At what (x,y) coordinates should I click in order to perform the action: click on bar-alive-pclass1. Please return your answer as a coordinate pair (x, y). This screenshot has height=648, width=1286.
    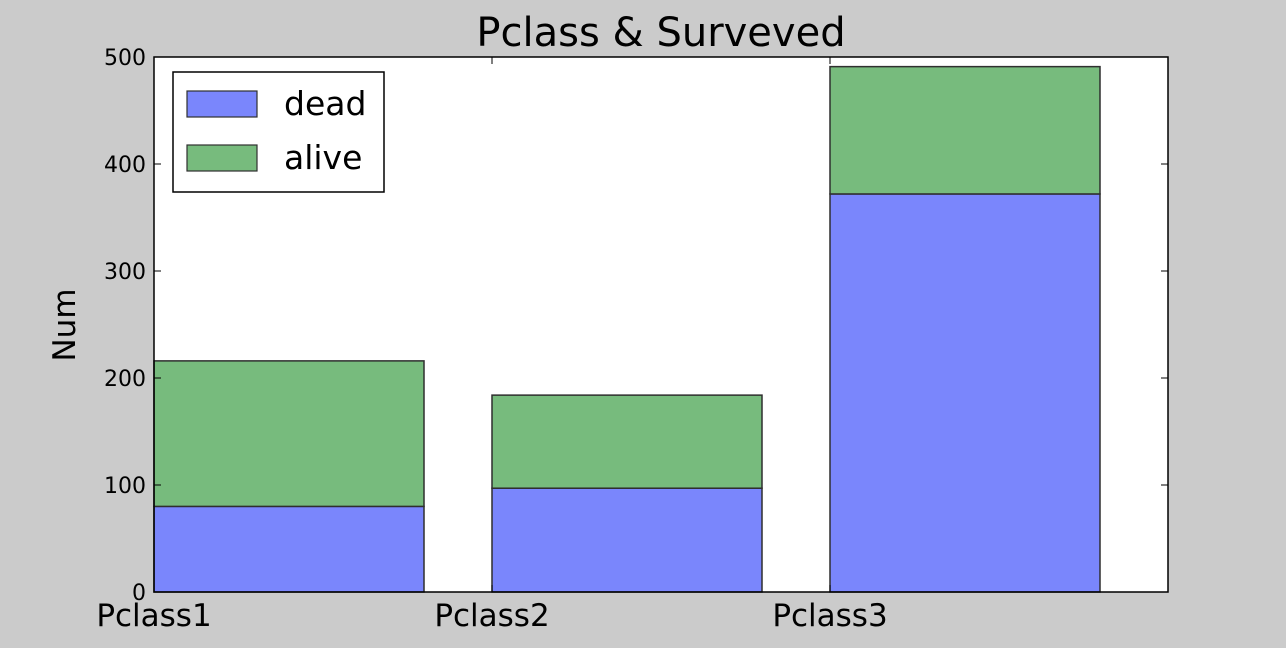
    Looking at the image, I should click on (289, 434).